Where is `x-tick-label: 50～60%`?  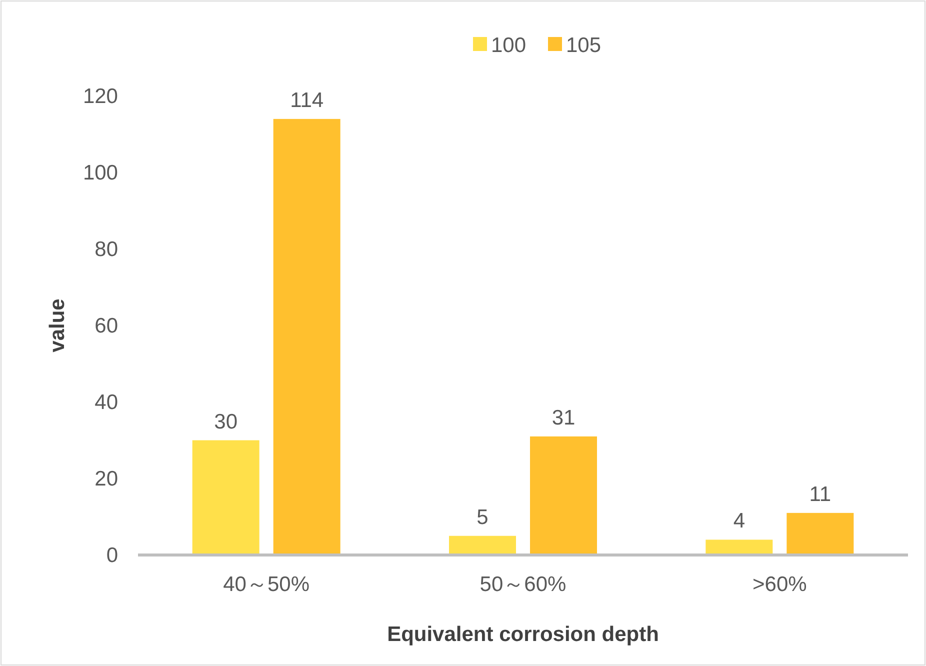 x-tick-label: 50～60% is located at coordinates (523, 584).